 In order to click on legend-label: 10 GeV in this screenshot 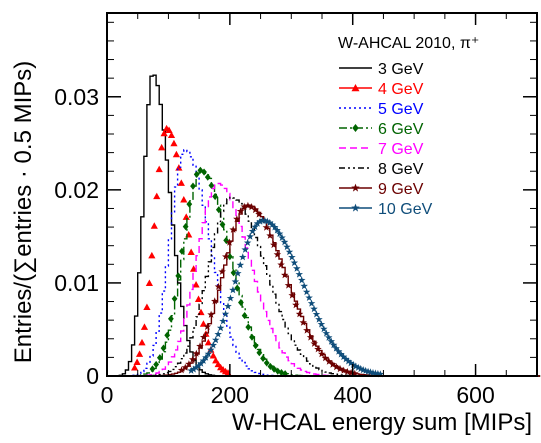, I will do `click(405, 209)`.